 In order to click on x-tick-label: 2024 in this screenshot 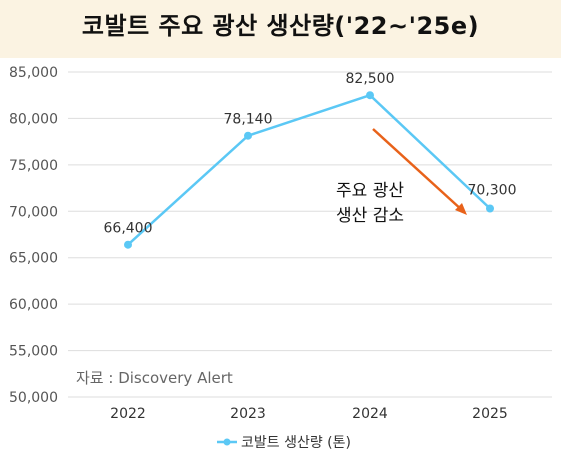, I will do `click(370, 414)`.